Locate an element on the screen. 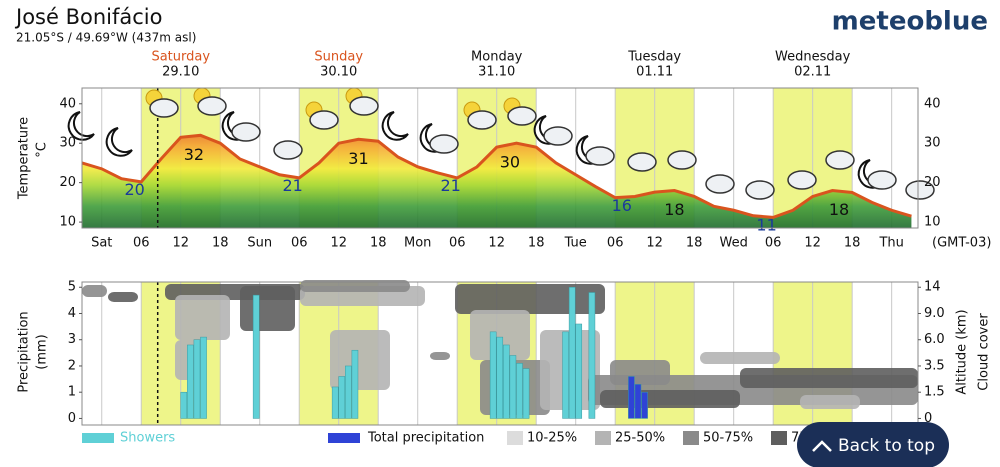 The height and width of the screenshot is (467, 1000). coords: 21.05°S / 49.69°W (437m asl) is located at coordinates (106, 38).